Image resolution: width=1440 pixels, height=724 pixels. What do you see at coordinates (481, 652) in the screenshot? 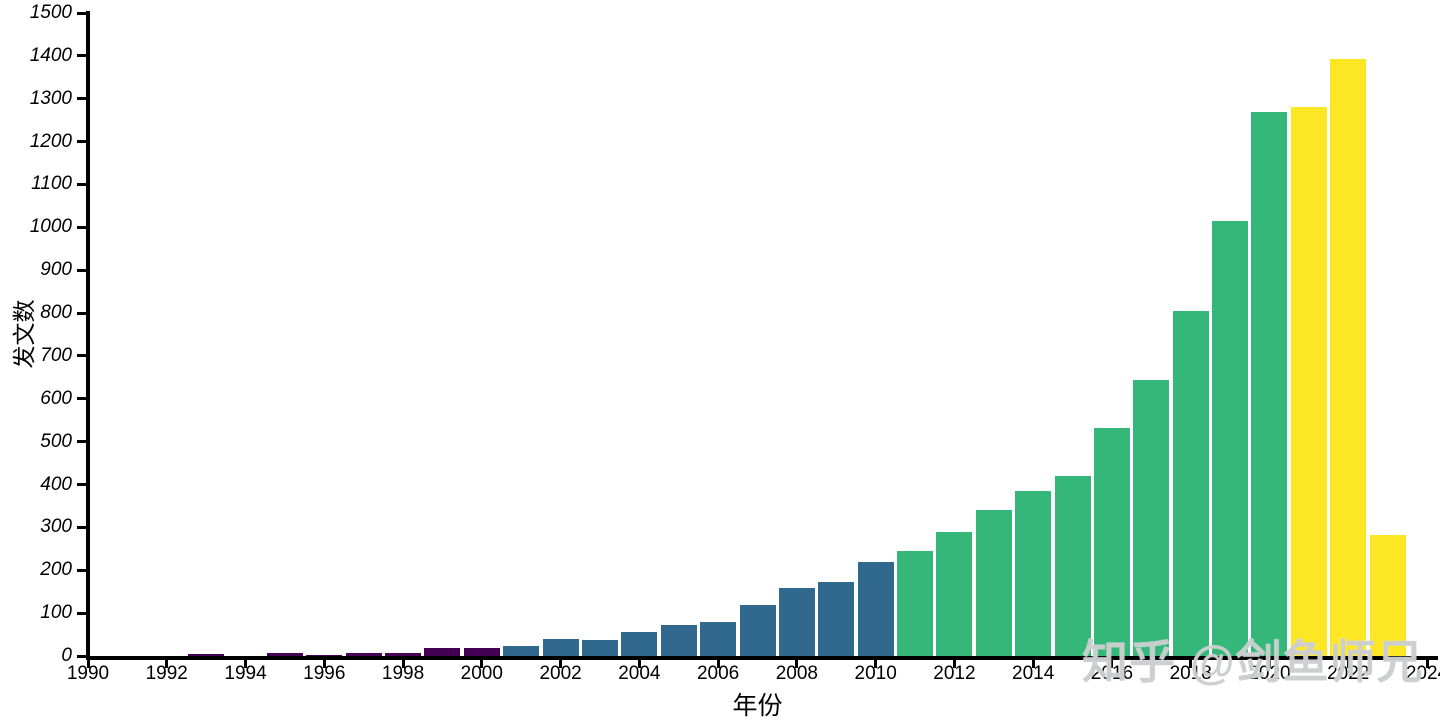
I see `bar-2000` at bounding box center [481, 652].